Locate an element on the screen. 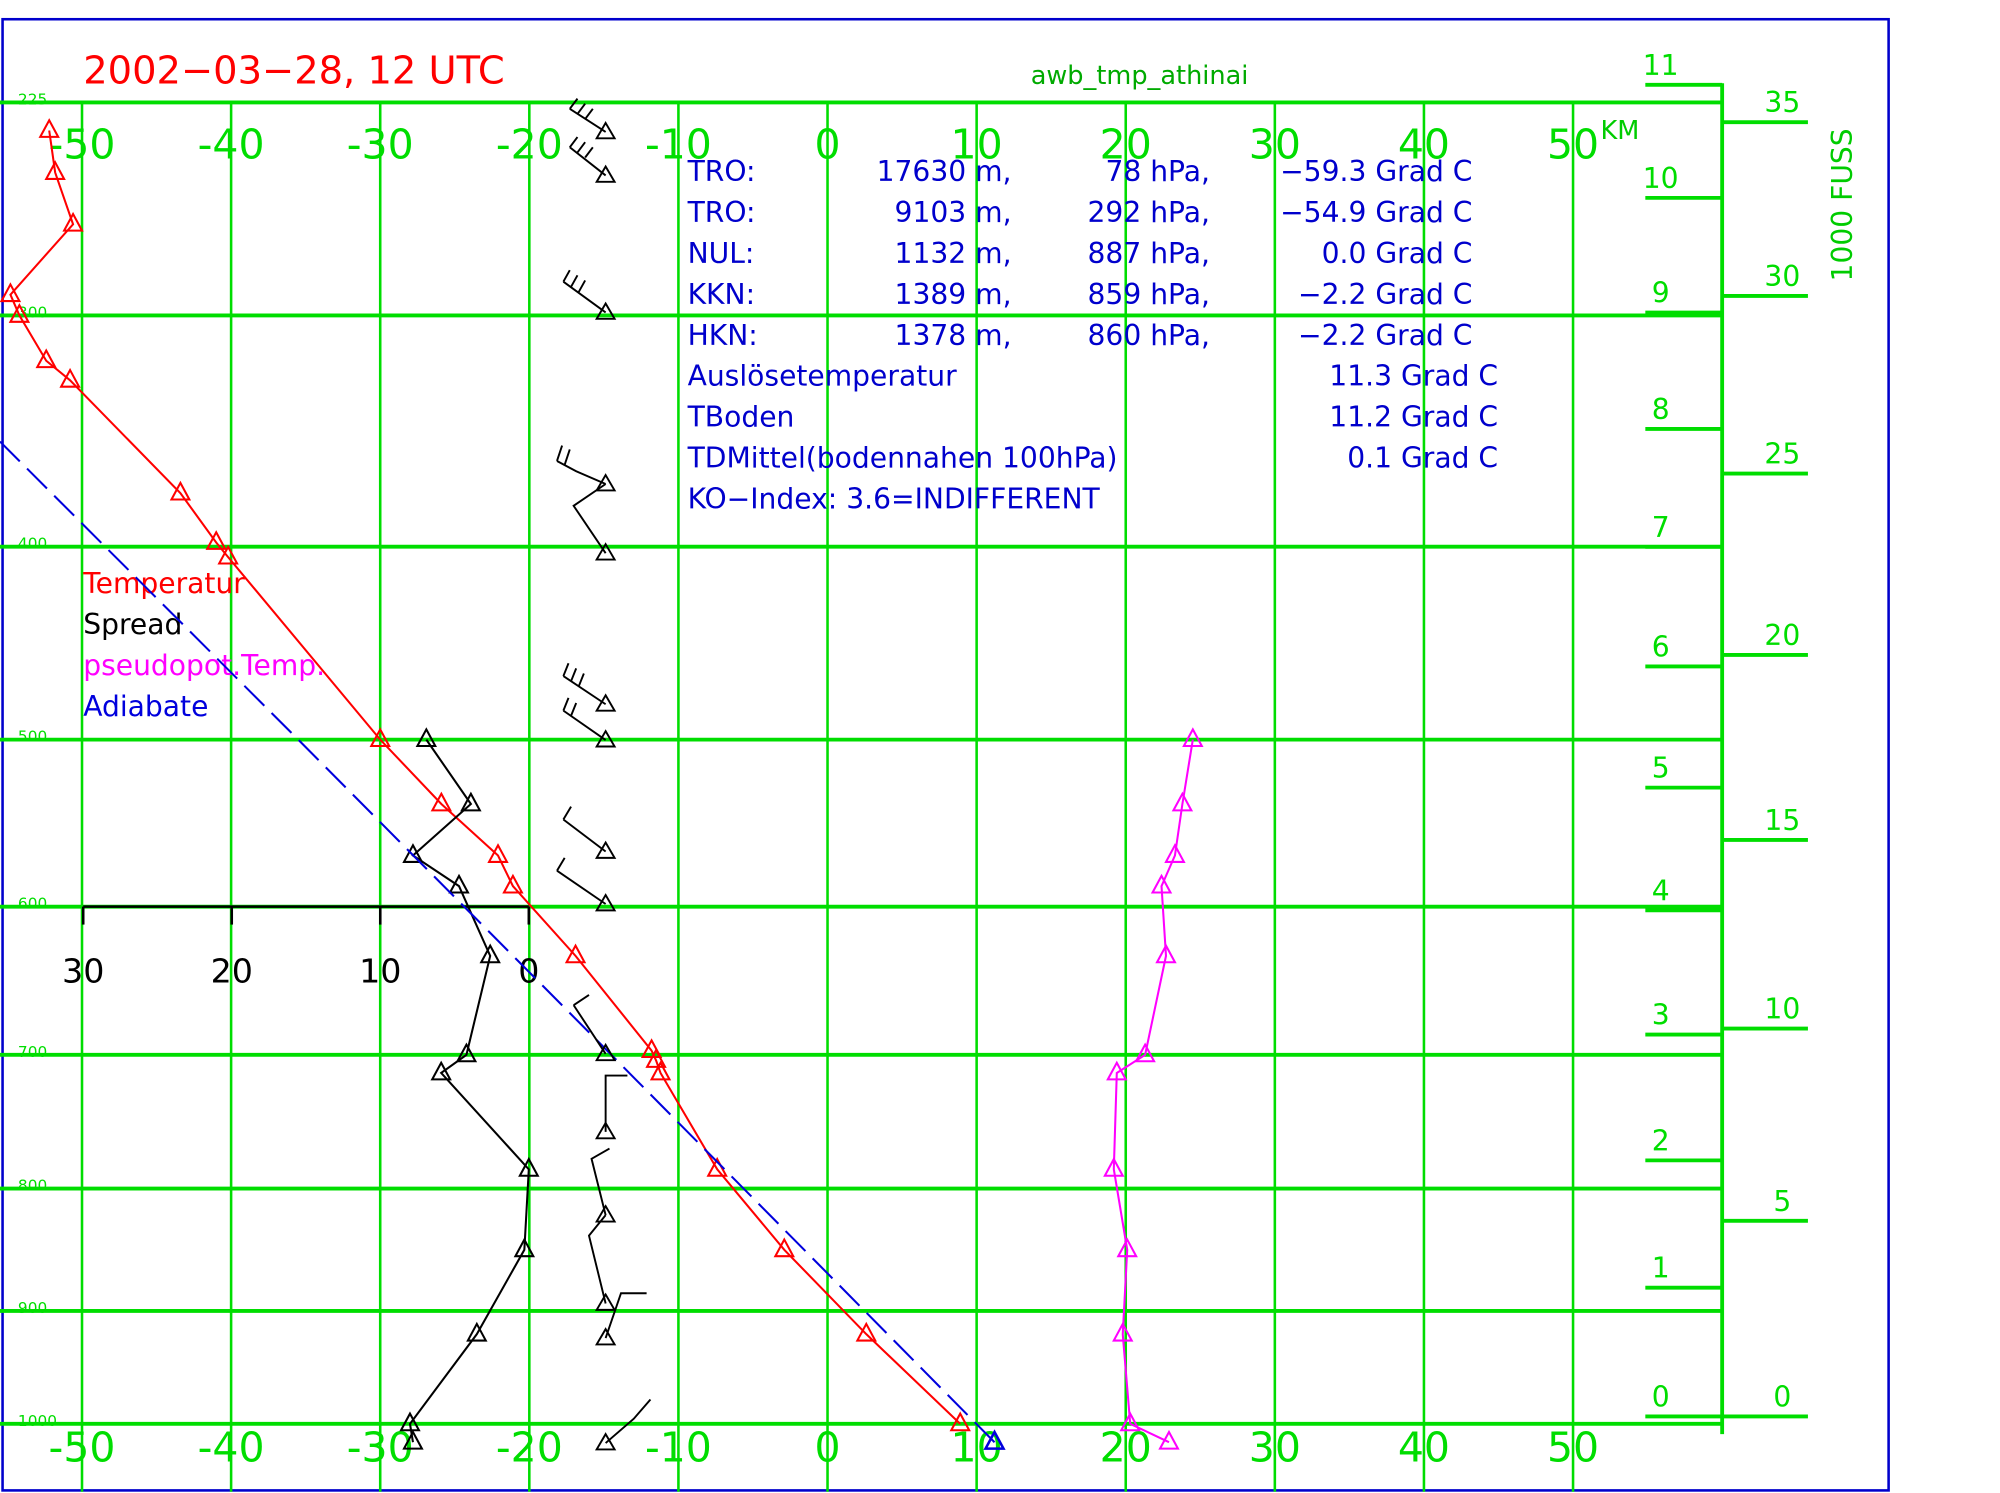 This screenshot has height=1493, width=2000. annotation: 860 hPa, is located at coordinates (1149, 335).